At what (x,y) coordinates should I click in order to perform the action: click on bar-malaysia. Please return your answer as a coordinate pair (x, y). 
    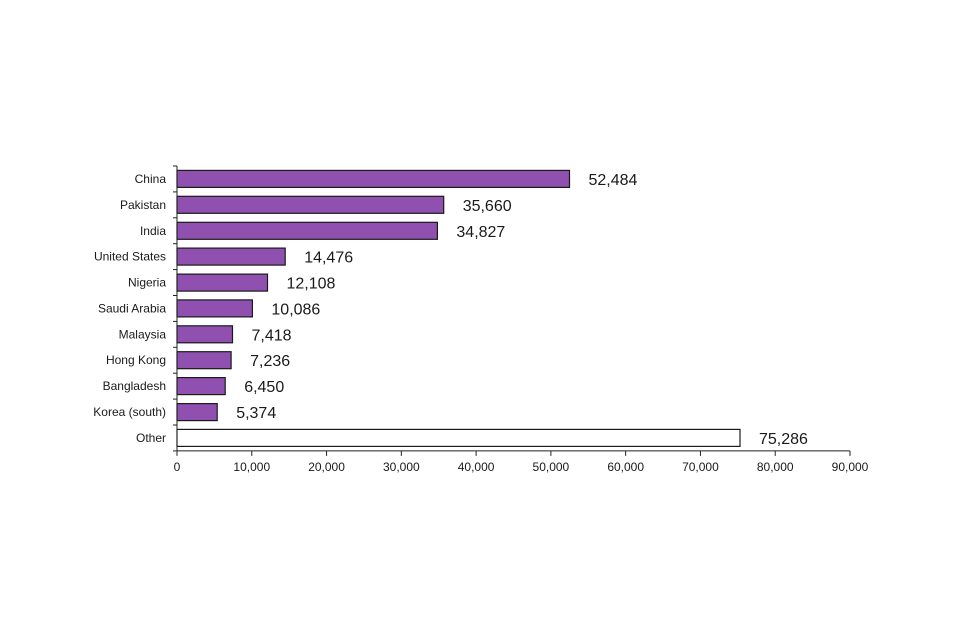
    Looking at the image, I should click on (205, 334).